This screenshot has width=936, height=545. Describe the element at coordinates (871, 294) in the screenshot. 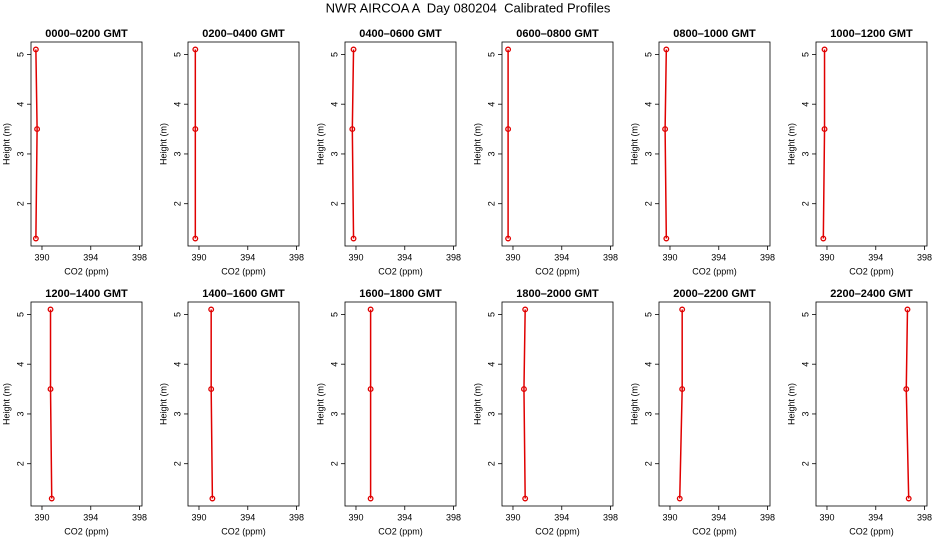

I see `panel-title: 2200–2400 GMT` at that location.